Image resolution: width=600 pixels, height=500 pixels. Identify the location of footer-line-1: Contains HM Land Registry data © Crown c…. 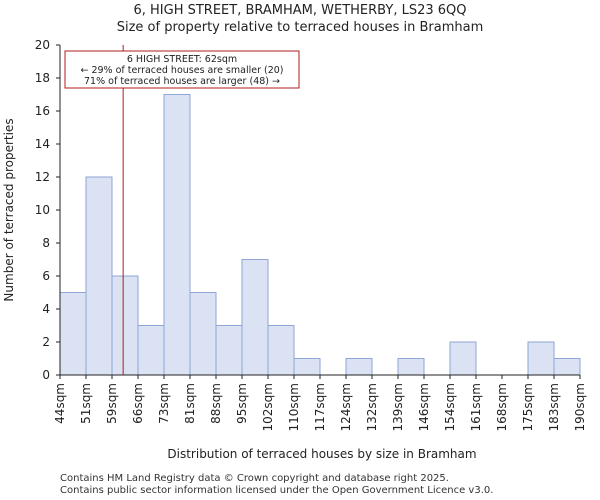
(254, 478).